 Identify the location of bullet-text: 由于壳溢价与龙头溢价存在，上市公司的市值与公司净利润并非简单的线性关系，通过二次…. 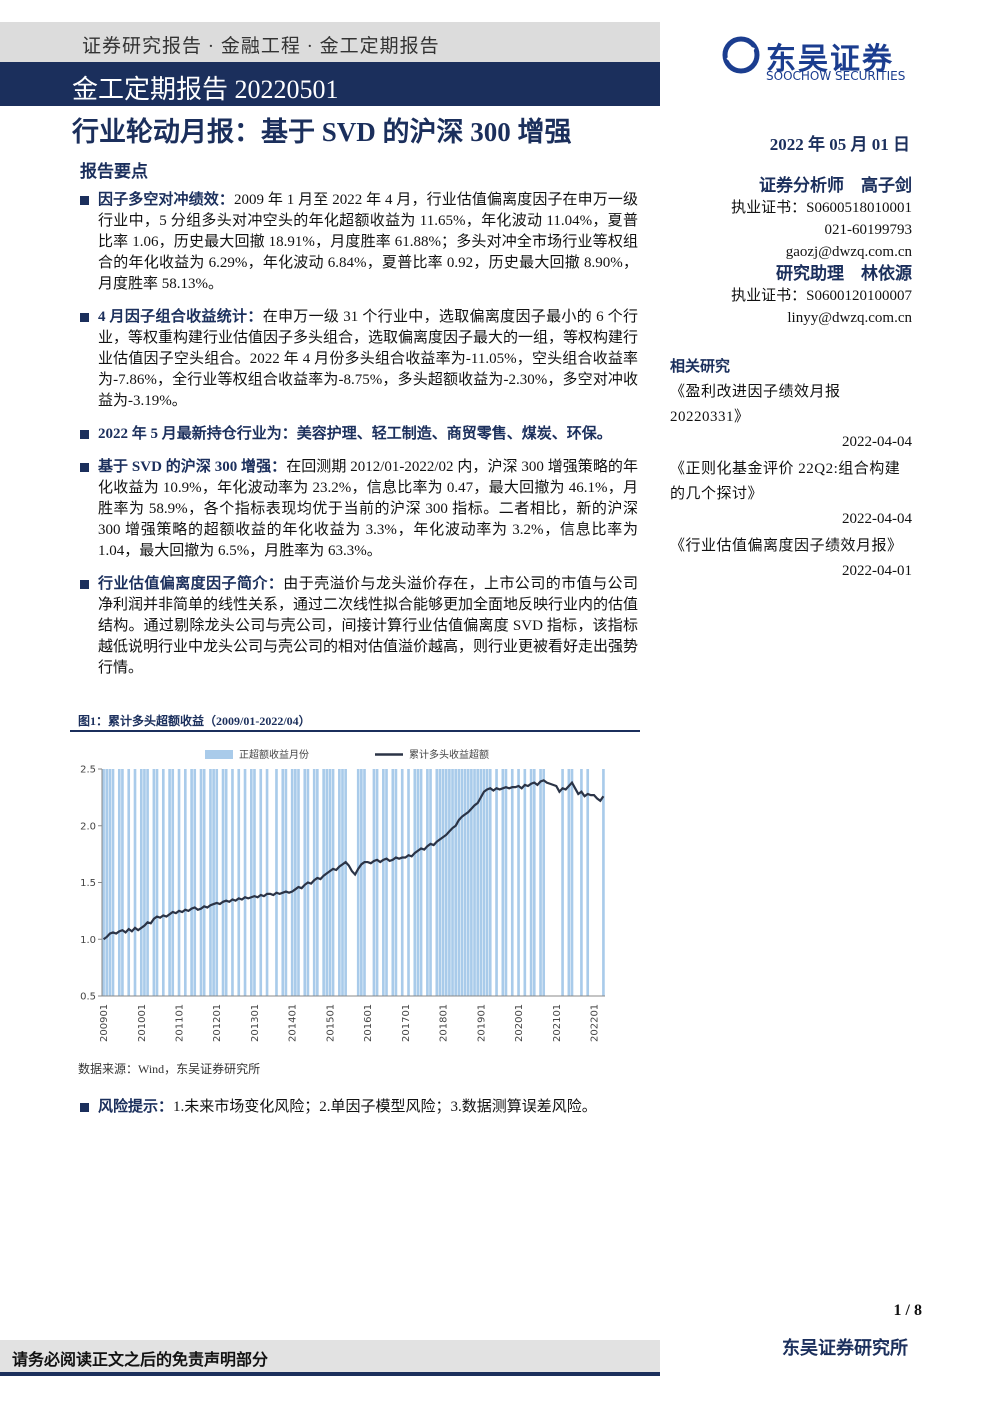
(368, 626).